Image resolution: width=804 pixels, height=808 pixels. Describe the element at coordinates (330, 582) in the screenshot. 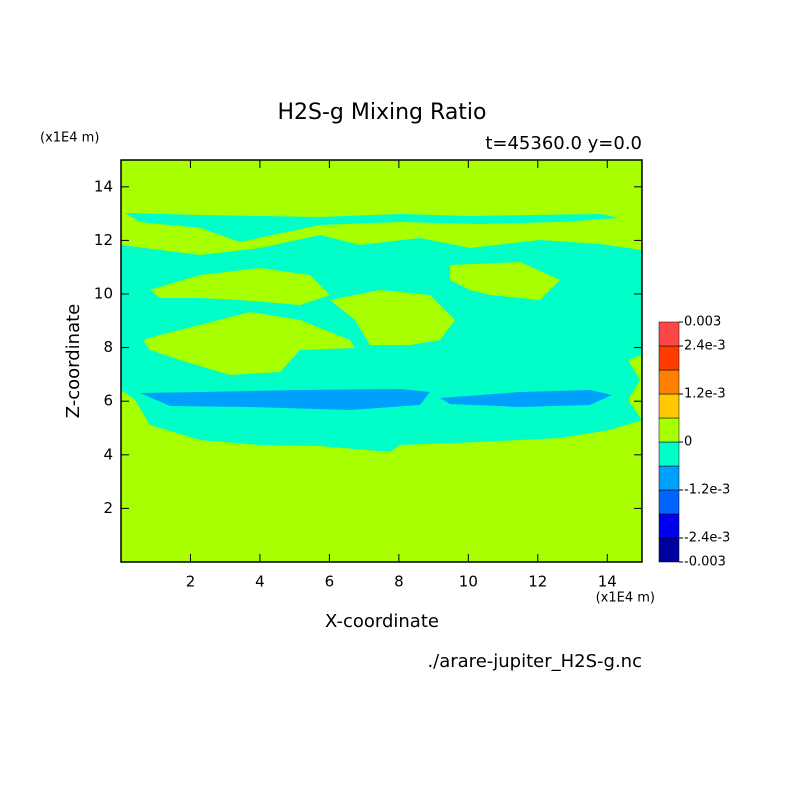

I see `x-tick-label: 6` at that location.